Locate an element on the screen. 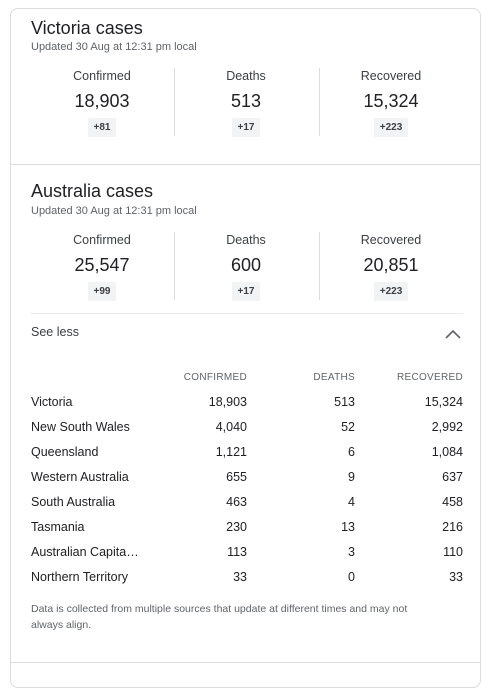 The height and width of the screenshot is (688, 498). region-name: Northern Territory is located at coordinates (80, 577).